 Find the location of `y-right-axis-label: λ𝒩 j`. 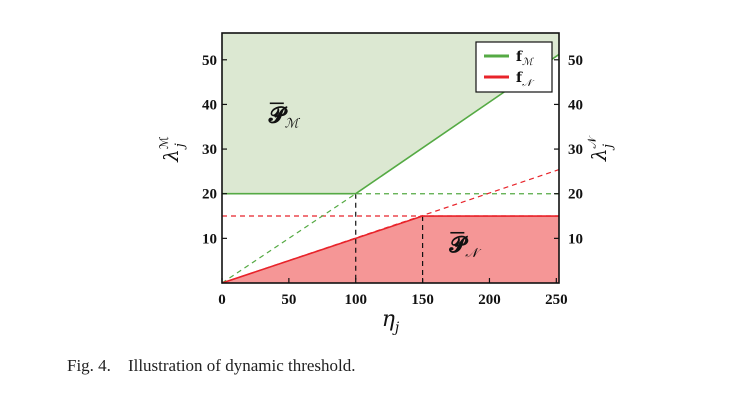

y-right-axis-label: λ𝒩 j is located at coordinates (600, 148).